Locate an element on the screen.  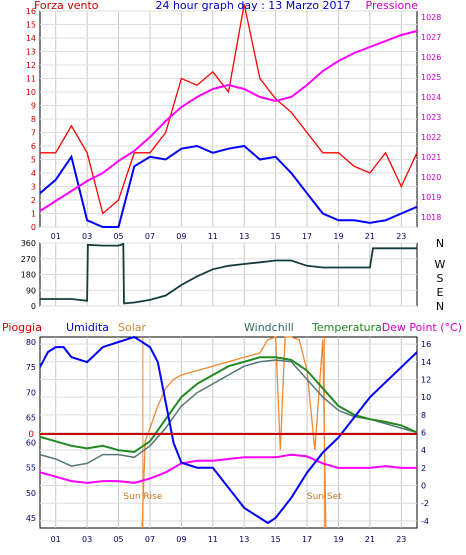
temperature-tick-label: -4 is located at coordinates (425, 521).